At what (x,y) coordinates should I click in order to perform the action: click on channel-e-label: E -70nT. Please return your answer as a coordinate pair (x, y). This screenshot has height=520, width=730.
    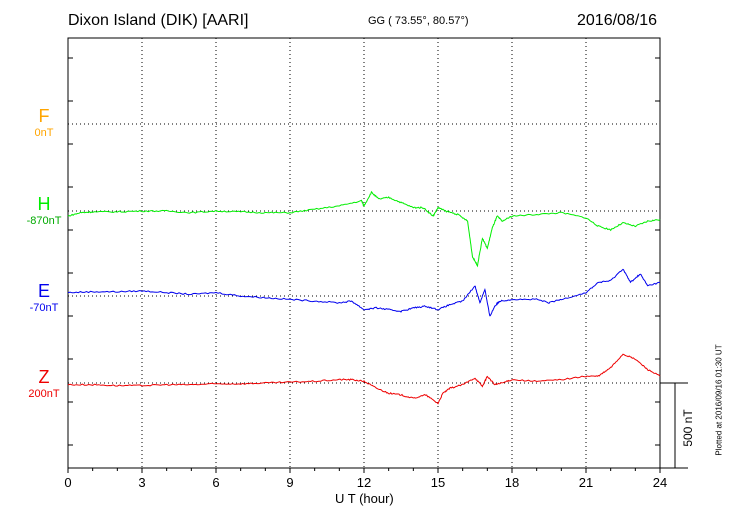
    Looking at the image, I should click on (44, 297).